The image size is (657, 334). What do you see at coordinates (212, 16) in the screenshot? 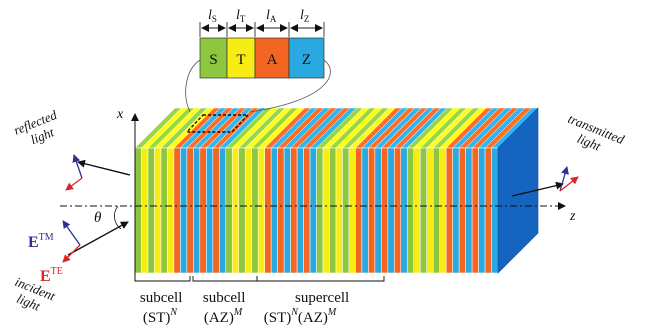
I see `thickness-label-s: lS` at bounding box center [212, 16].